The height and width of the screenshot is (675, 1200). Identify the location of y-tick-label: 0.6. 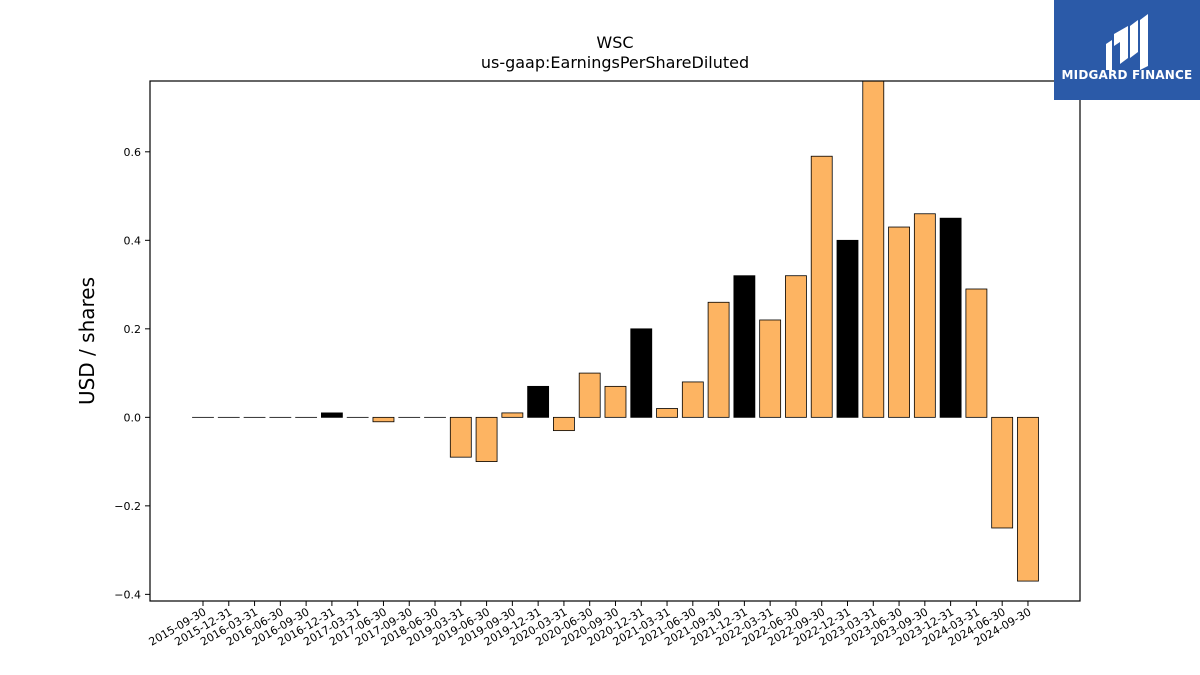
(133, 152).